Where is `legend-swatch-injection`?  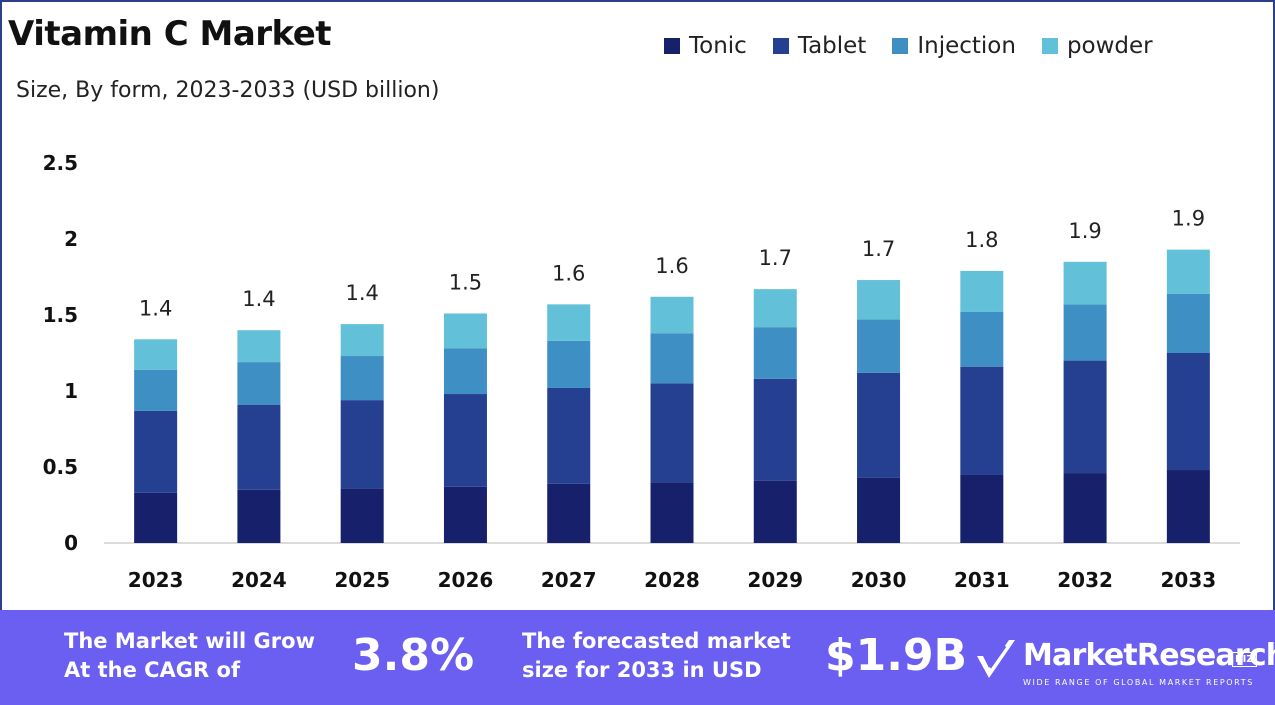
legend-swatch-injection is located at coordinates (900, 46).